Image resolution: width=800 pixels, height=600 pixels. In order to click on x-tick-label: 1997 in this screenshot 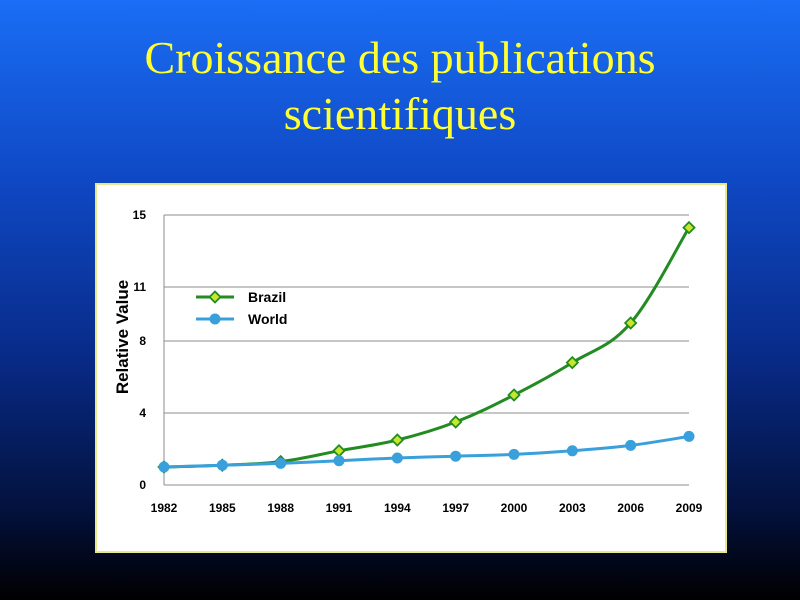, I will do `click(455, 508)`.